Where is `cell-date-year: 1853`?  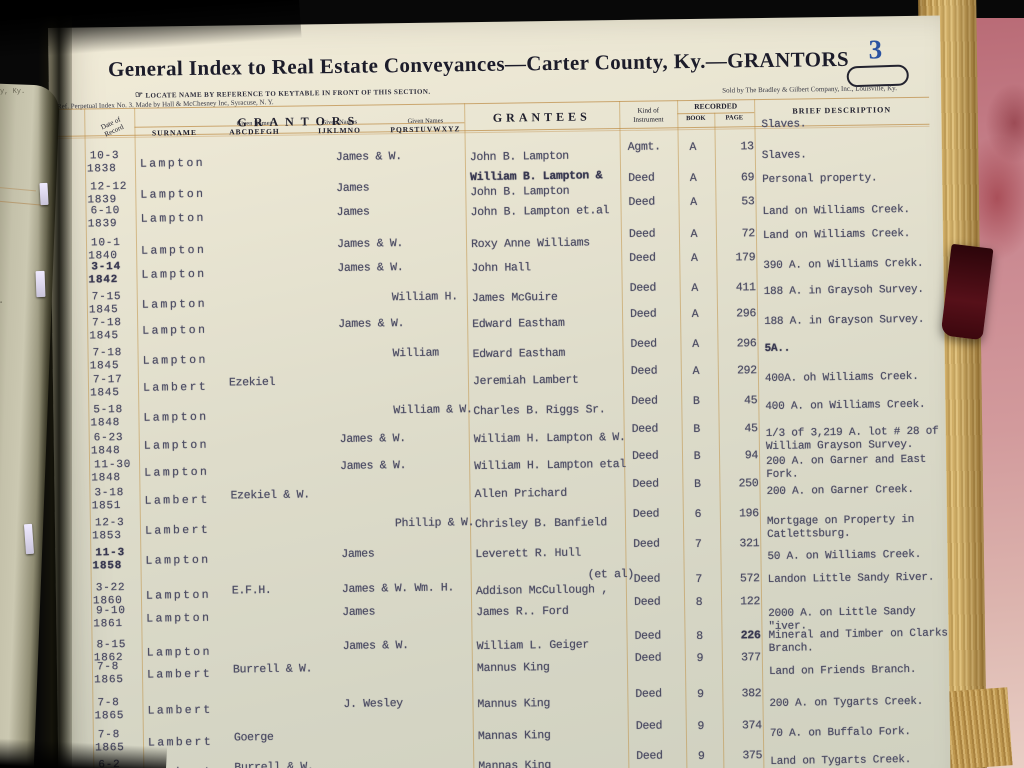 cell-date-year: 1853 is located at coordinates (107, 536).